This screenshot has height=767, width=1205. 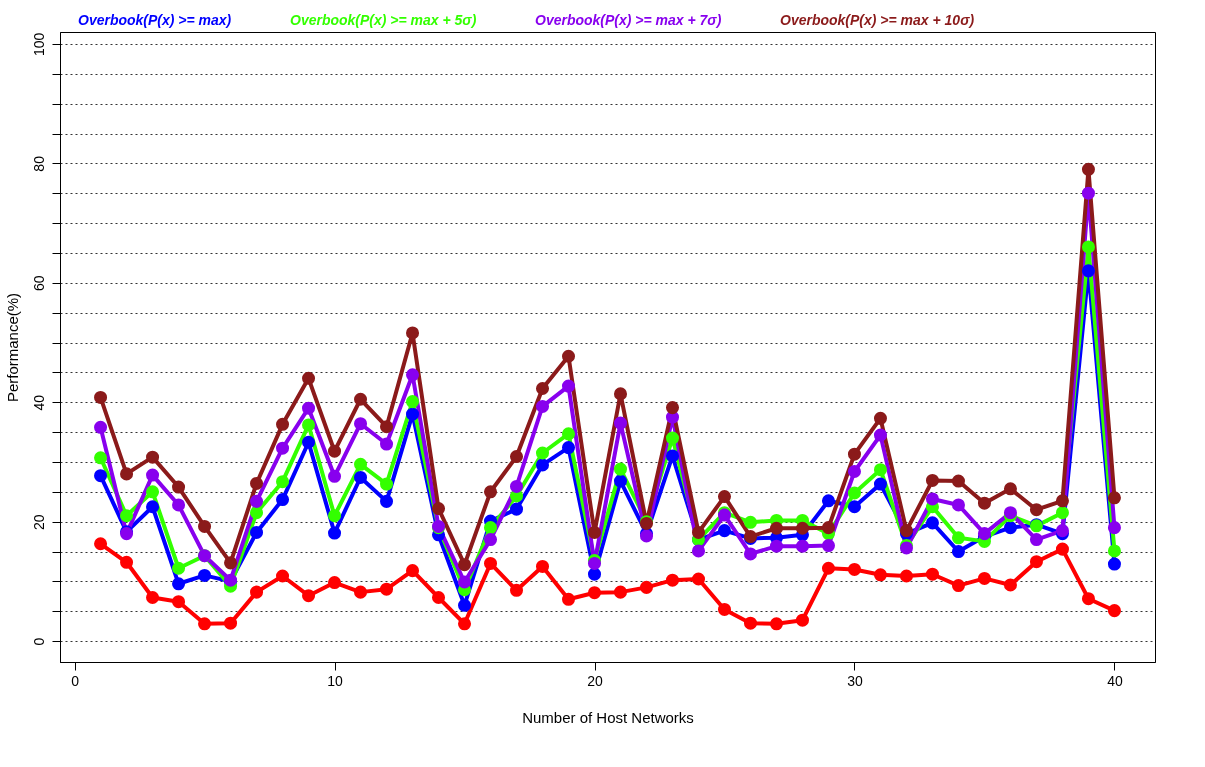 I want to click on y-tick-label: 0, so click(x=38, y=641).